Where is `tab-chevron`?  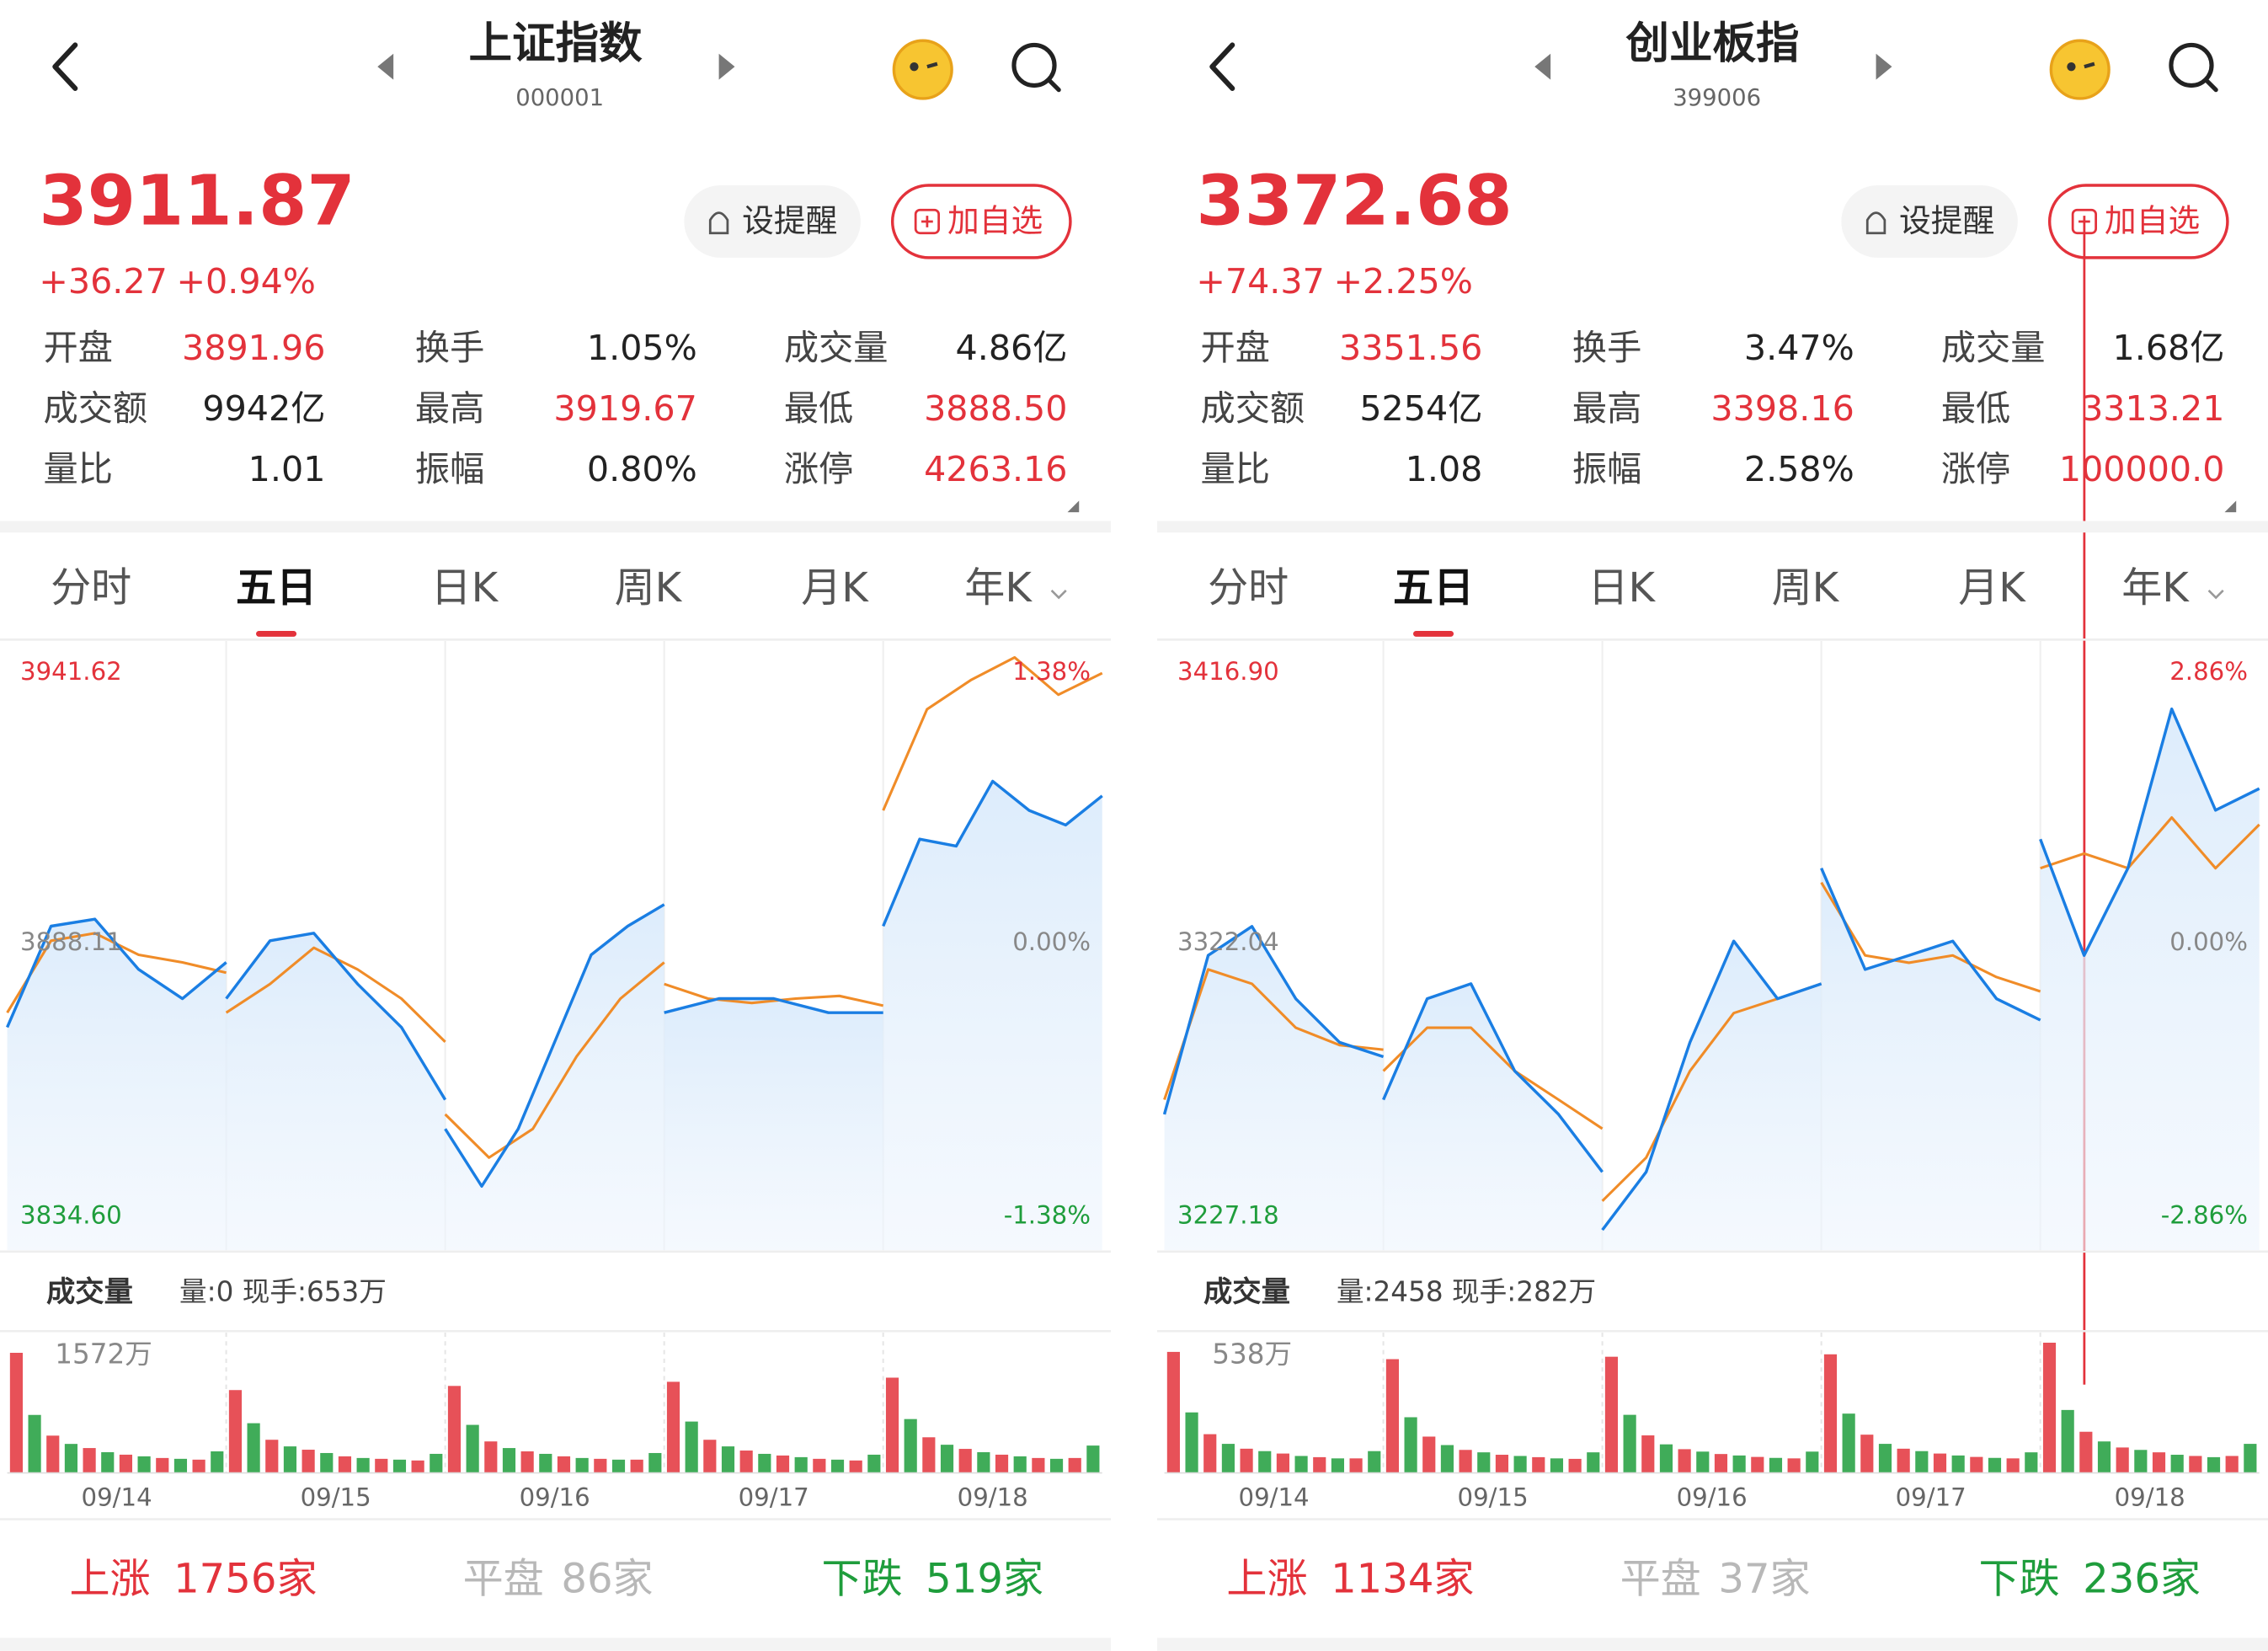 tab-chevron is located at coordinates (1058, 594).